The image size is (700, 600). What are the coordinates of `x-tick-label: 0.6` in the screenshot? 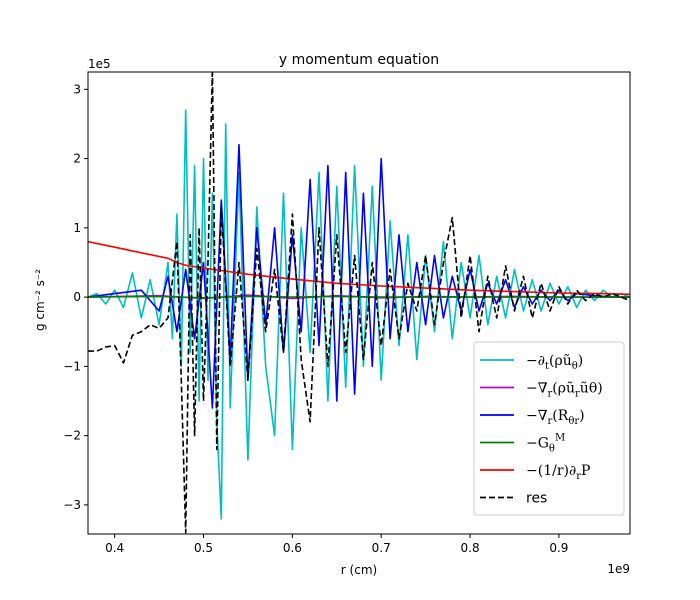 It's located at (292, 548).